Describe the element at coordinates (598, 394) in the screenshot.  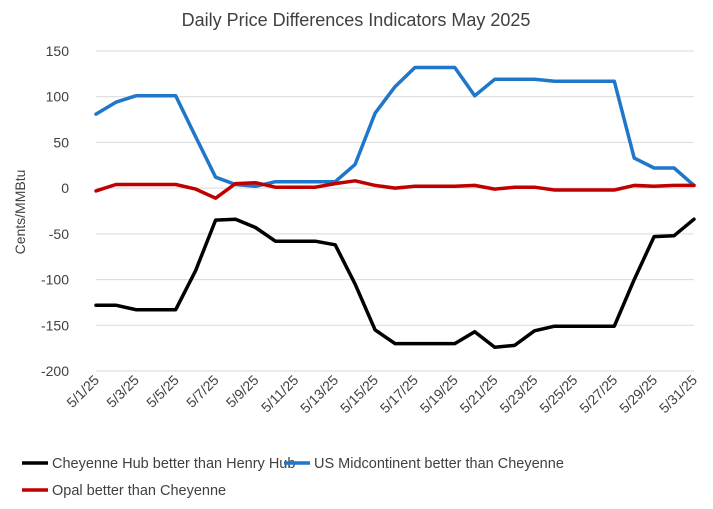
I see `x-tick-label: 5/27/25` at that location.